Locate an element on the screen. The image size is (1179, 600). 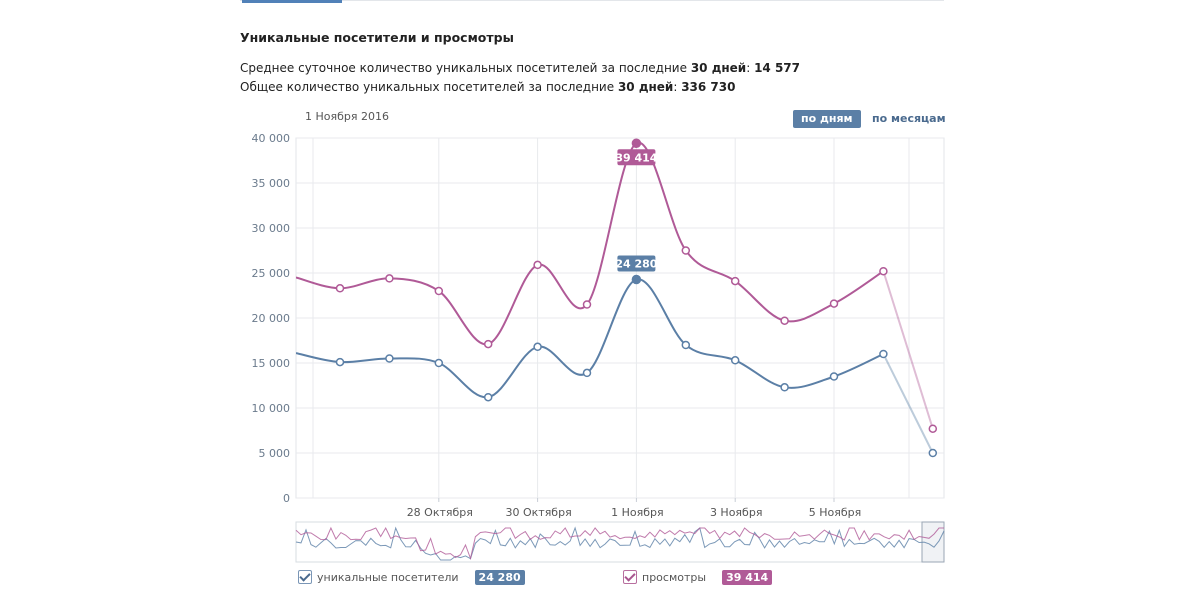
y-tick-label: 5 000 is located at coordinates (275, 453).